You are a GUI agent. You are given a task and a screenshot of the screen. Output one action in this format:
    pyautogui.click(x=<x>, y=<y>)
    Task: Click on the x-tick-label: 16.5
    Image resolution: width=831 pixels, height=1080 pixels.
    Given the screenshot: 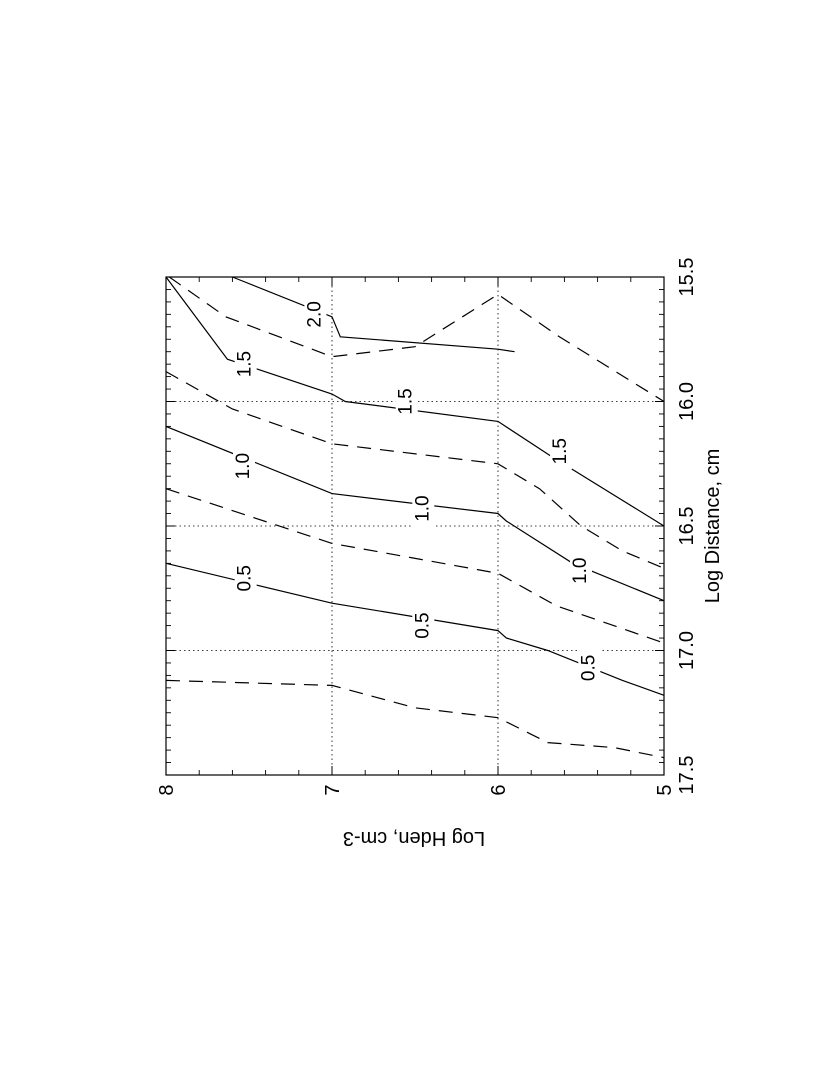 What is the action you would take?
    pyautogui.click(x=687, y=526)
    